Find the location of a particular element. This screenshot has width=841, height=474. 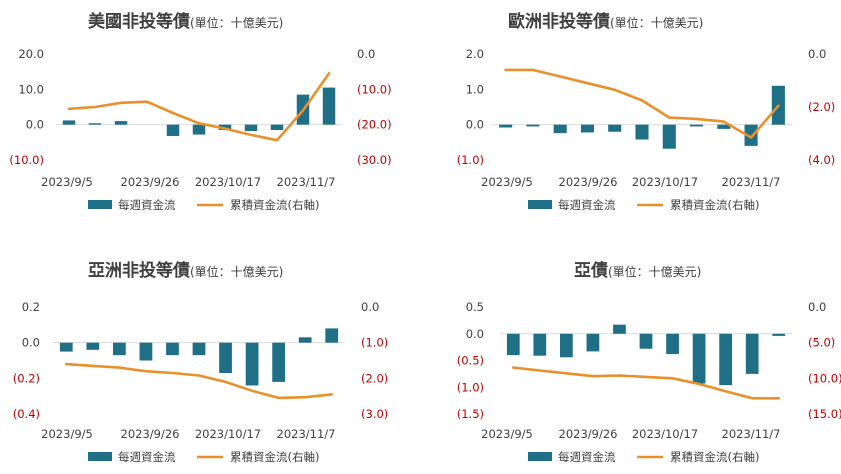

chart-title: 亞債(單位：十億美元) is located at coordinates (637, 270).